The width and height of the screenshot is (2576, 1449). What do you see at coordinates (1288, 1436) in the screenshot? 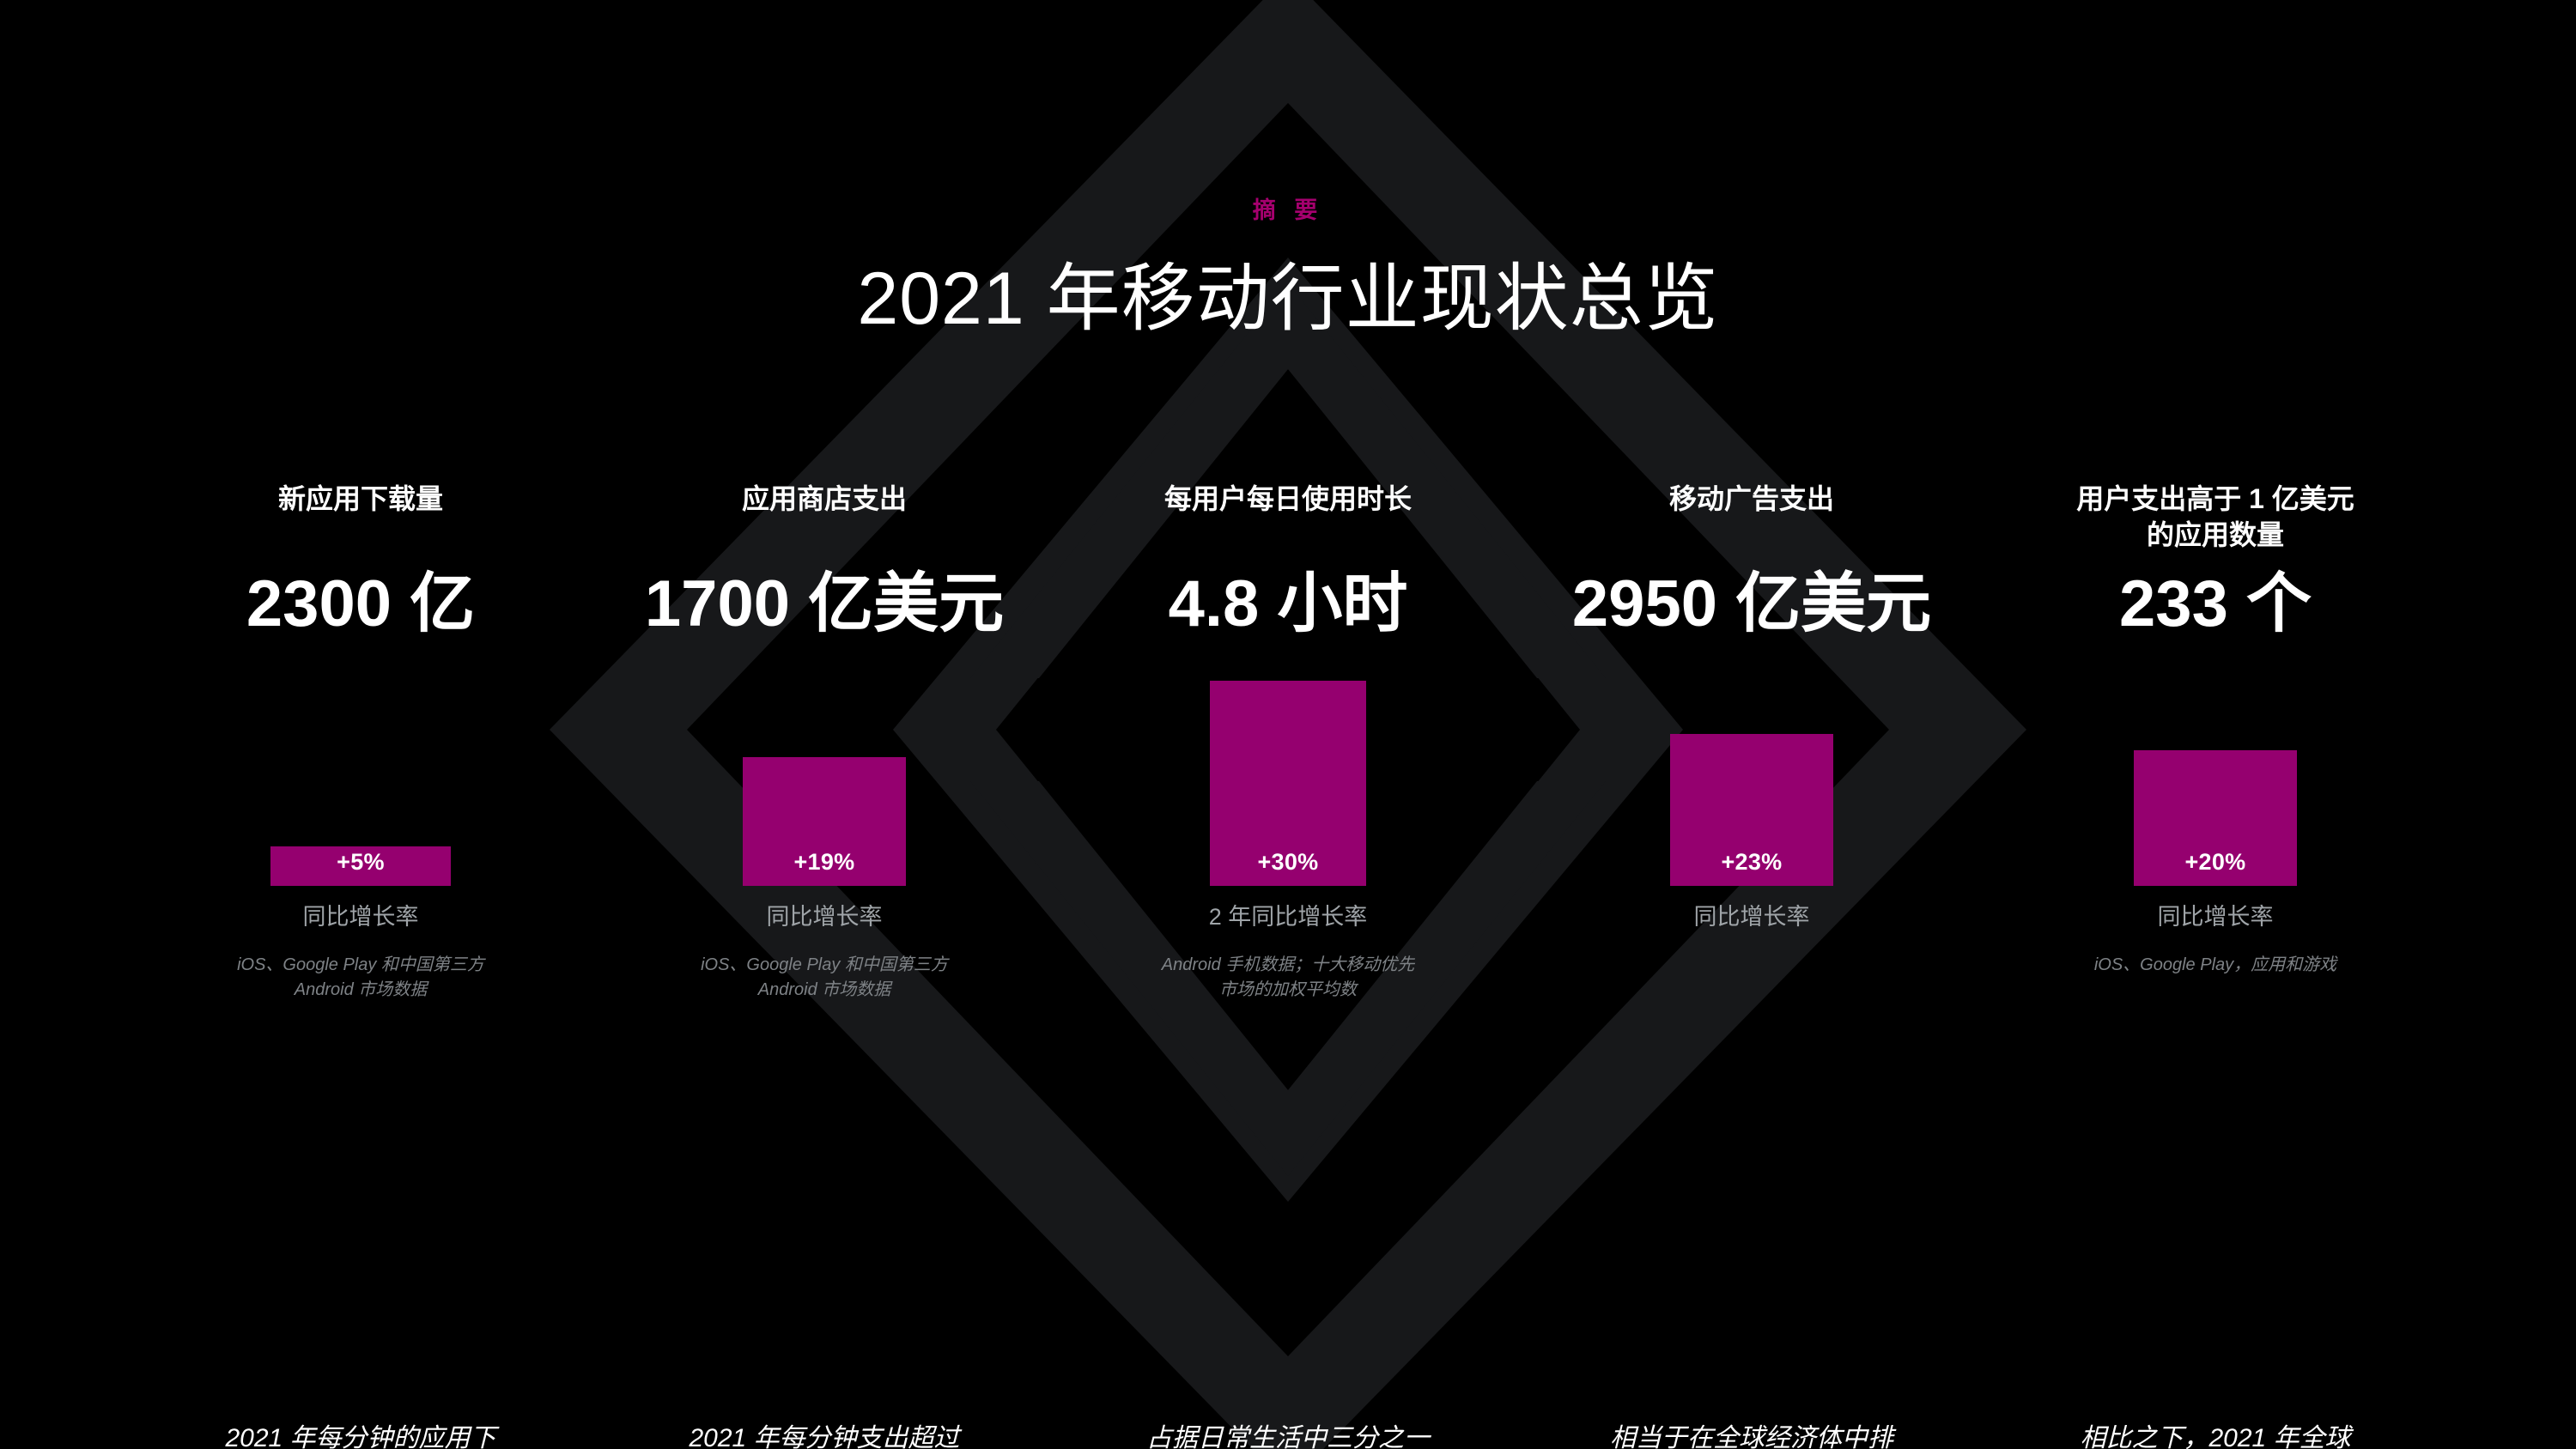
I see `metric-footnote: 占据日常生活中三分之一的时间` at bounding box center [1288, 1436].